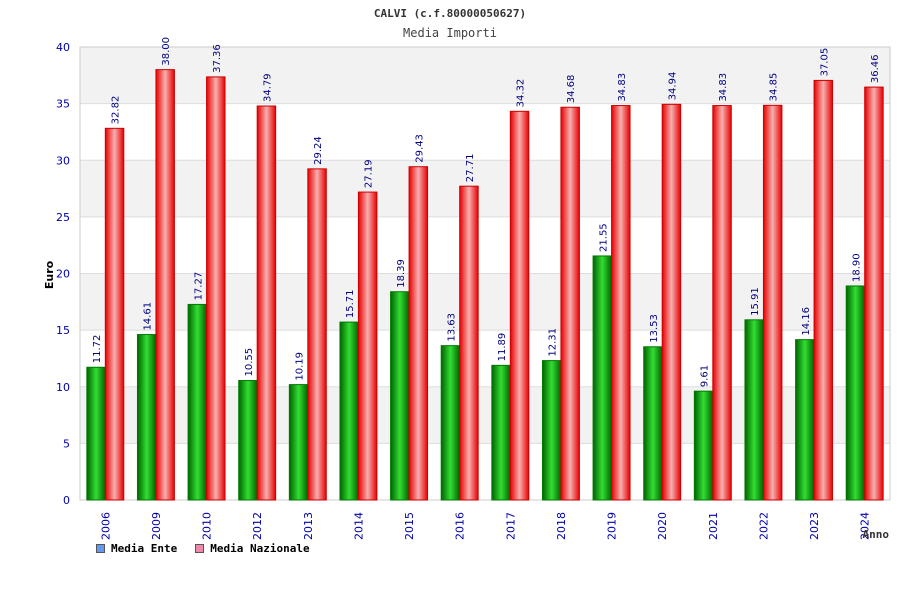  What do you see at coordinates (672, 86) in the screenshot?
I see `data-label: 34.94` at bounding box center [672, 86].